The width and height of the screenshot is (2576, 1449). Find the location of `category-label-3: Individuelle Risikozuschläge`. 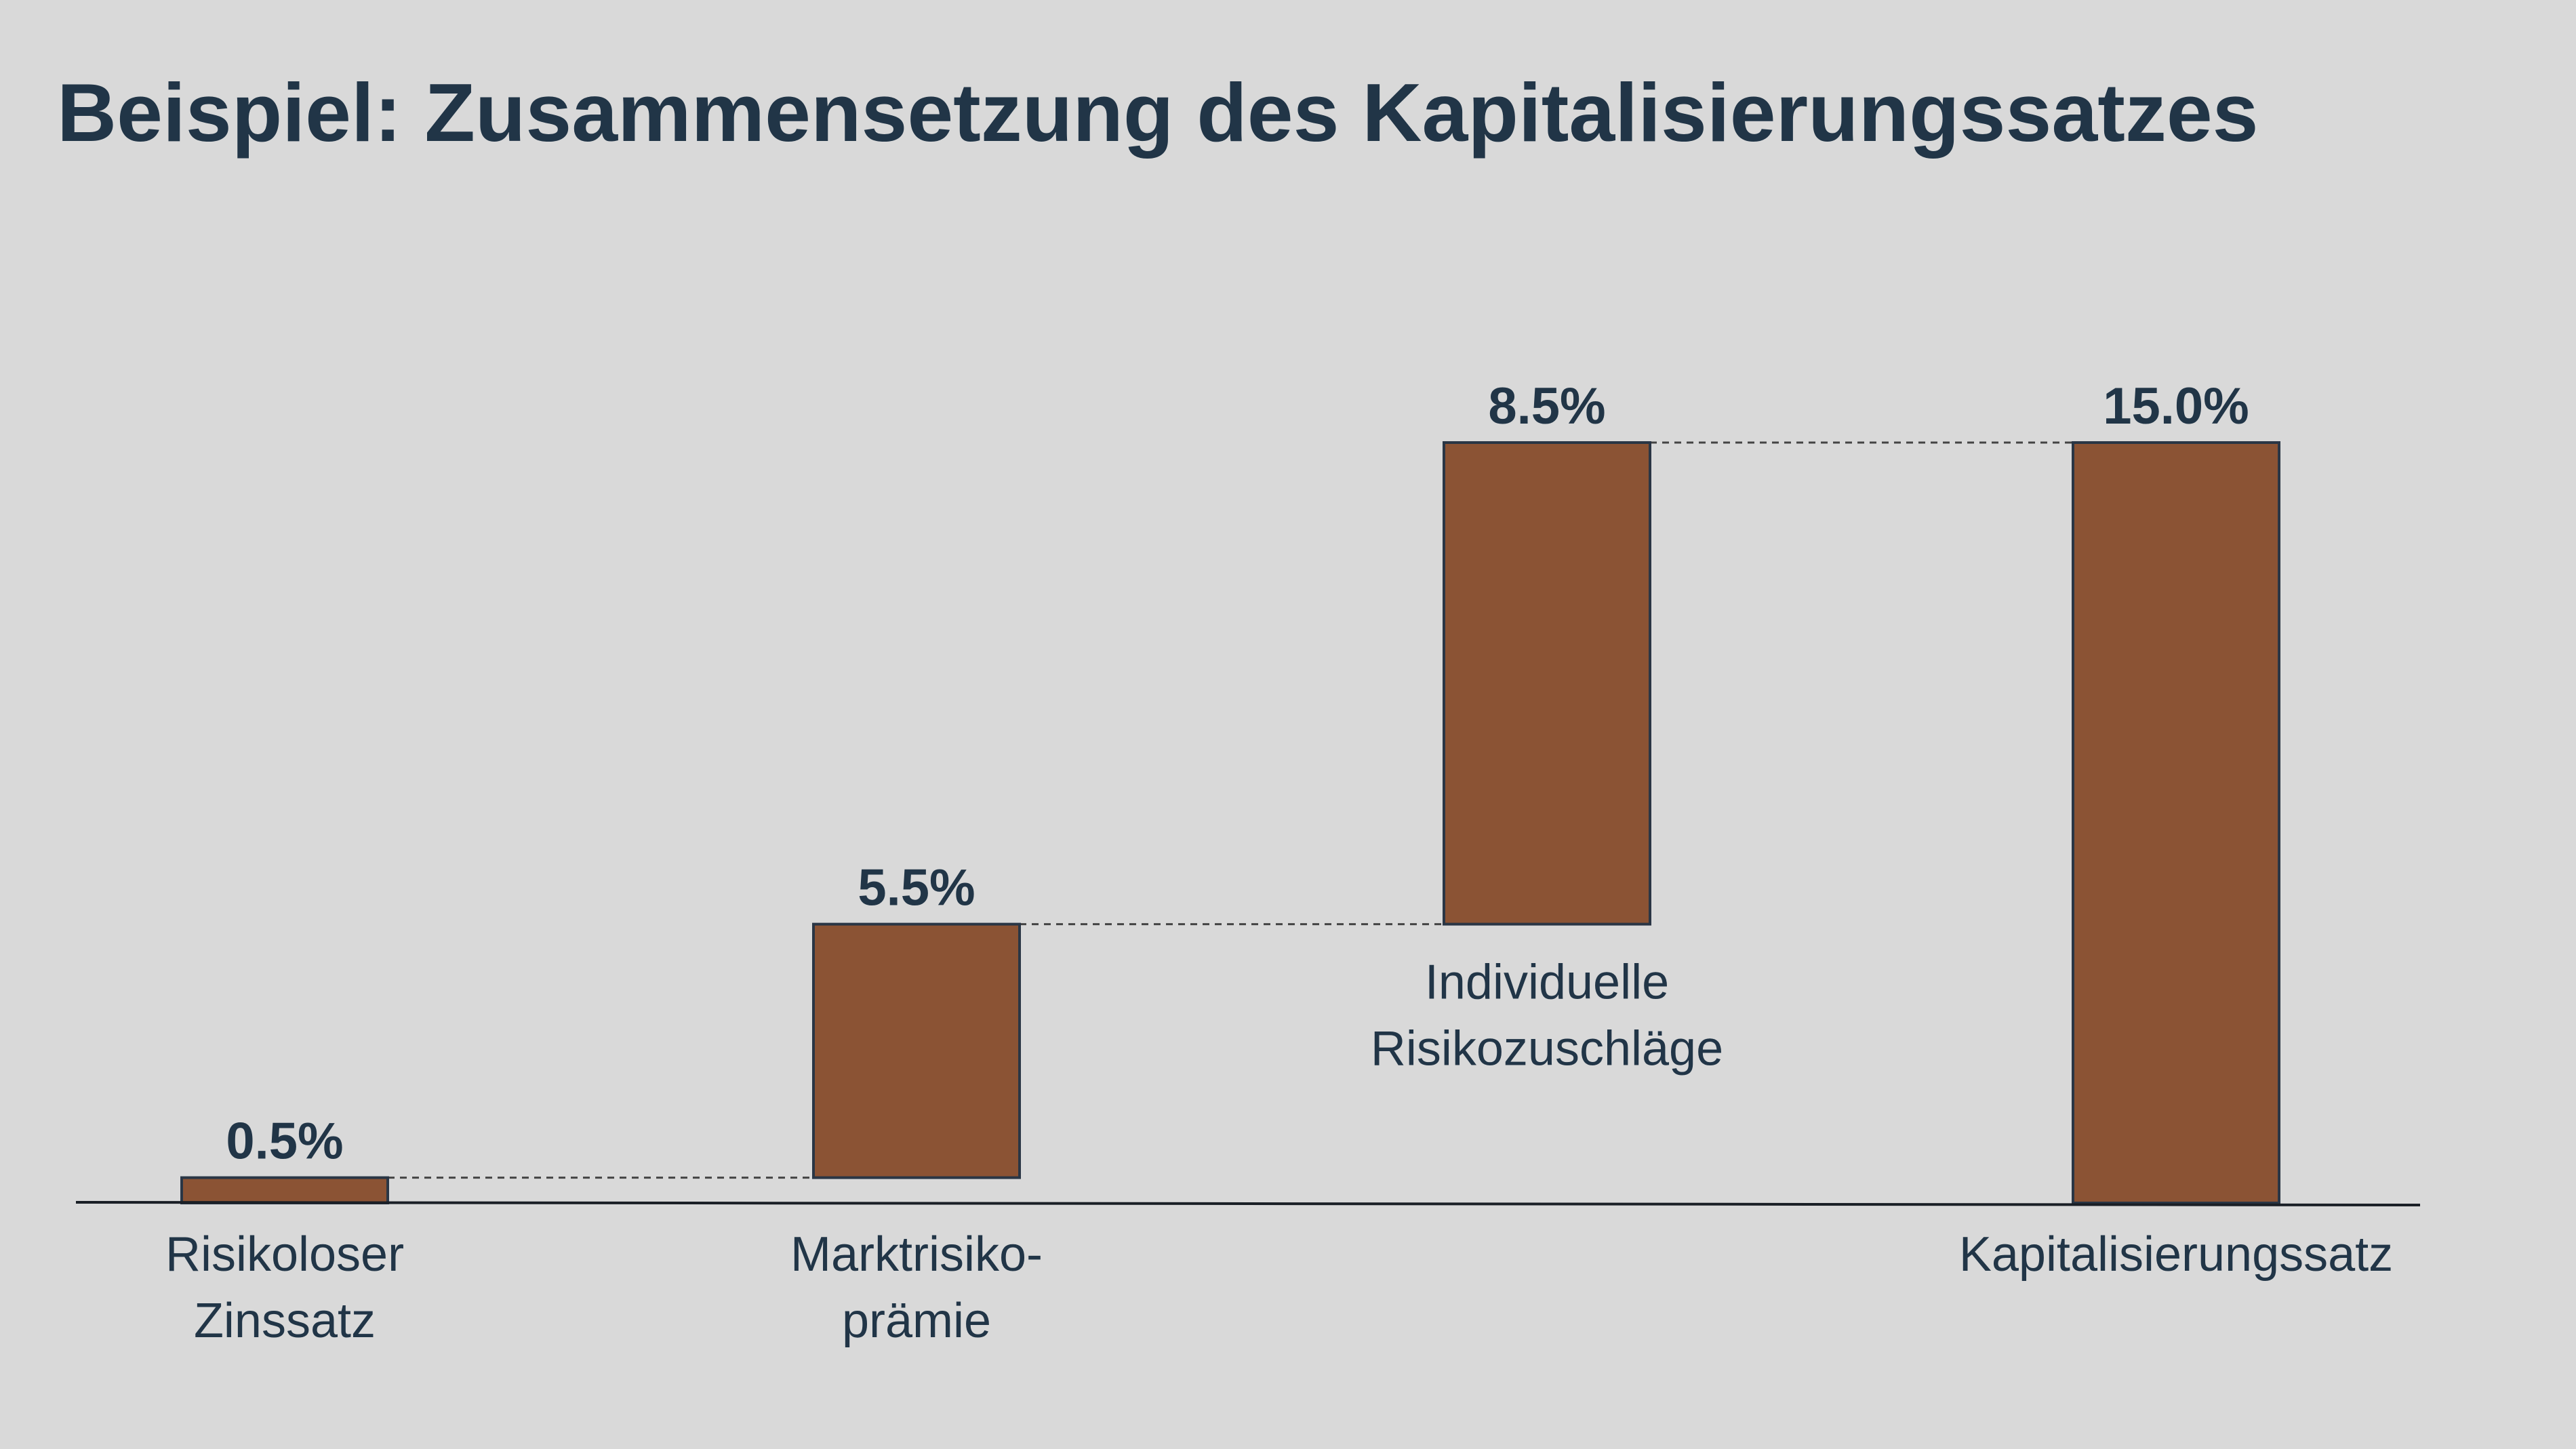

category-label-3: Individuelle Risikozuschläge is located at coordinates (1547, 1016).